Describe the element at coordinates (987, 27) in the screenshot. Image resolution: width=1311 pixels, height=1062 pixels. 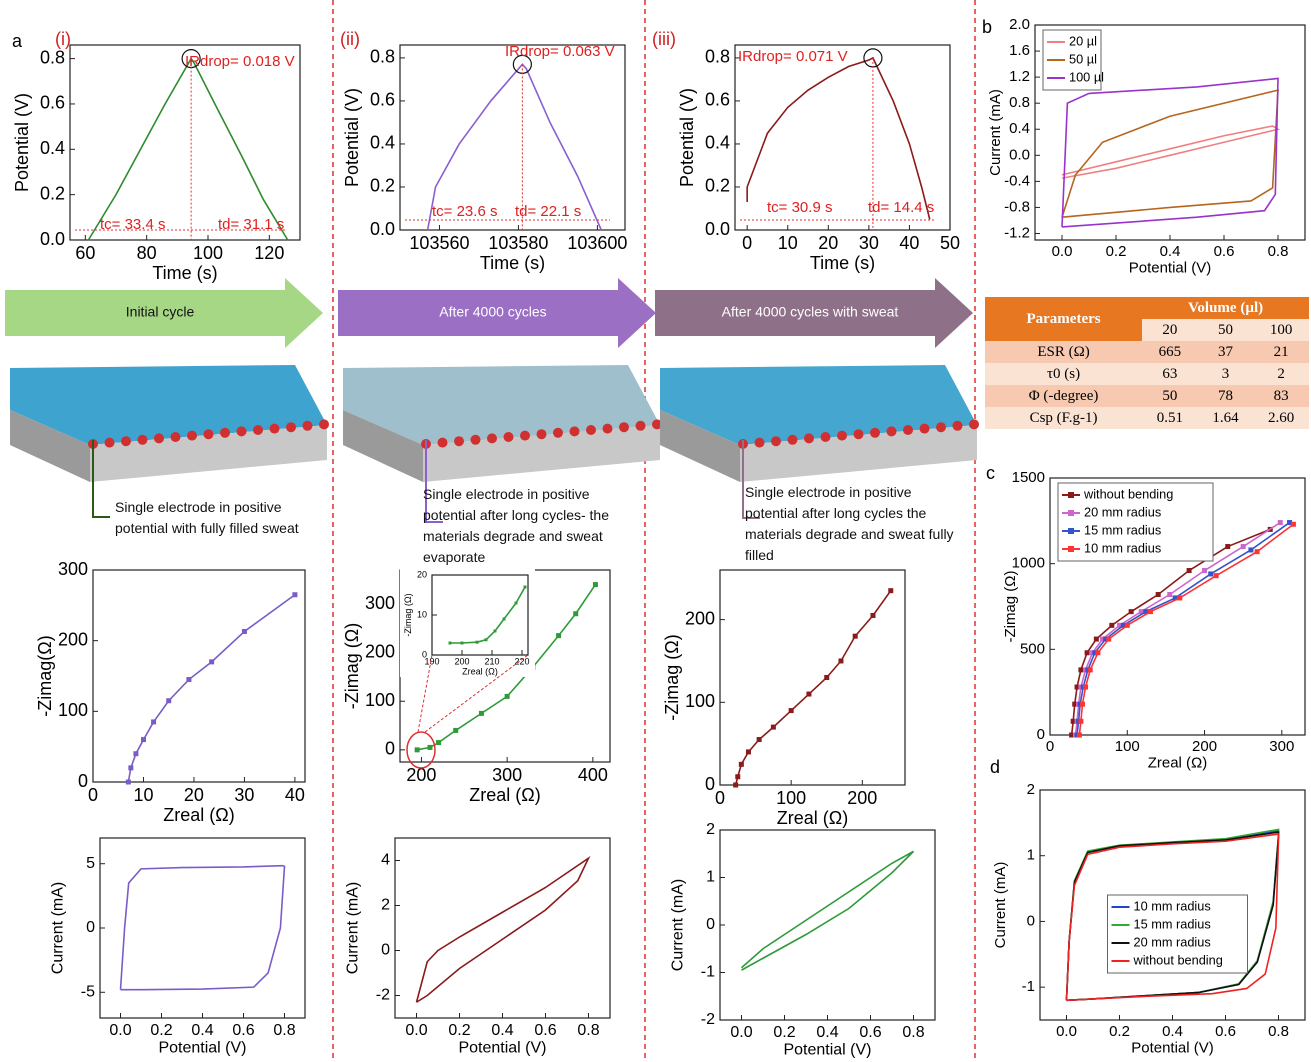
I see `panel-label: b` at that location.